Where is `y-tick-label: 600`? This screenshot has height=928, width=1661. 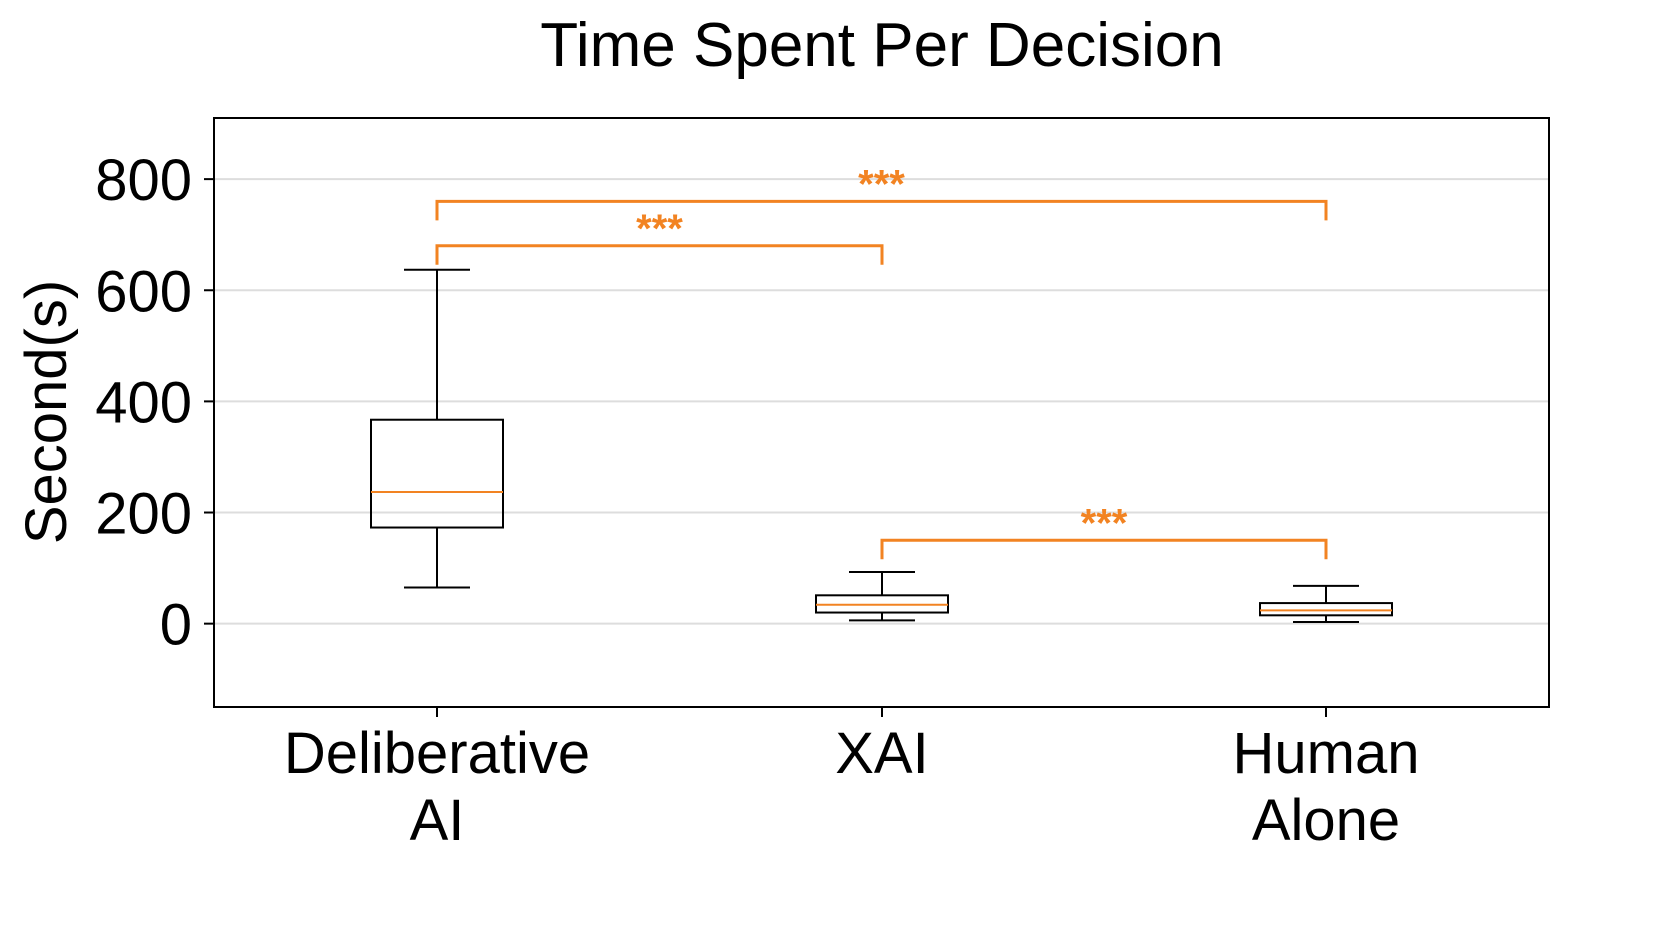 y-tick-label: 600 is located at coordinates (143, 291).